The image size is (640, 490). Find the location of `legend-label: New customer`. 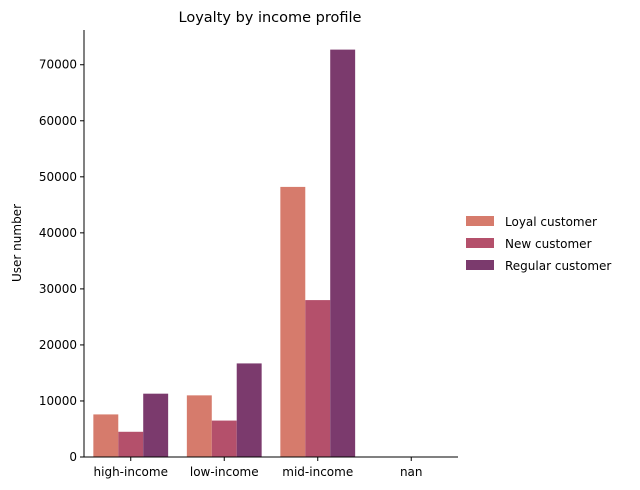

legend-label: New customer is located at coordinates (548, 244).